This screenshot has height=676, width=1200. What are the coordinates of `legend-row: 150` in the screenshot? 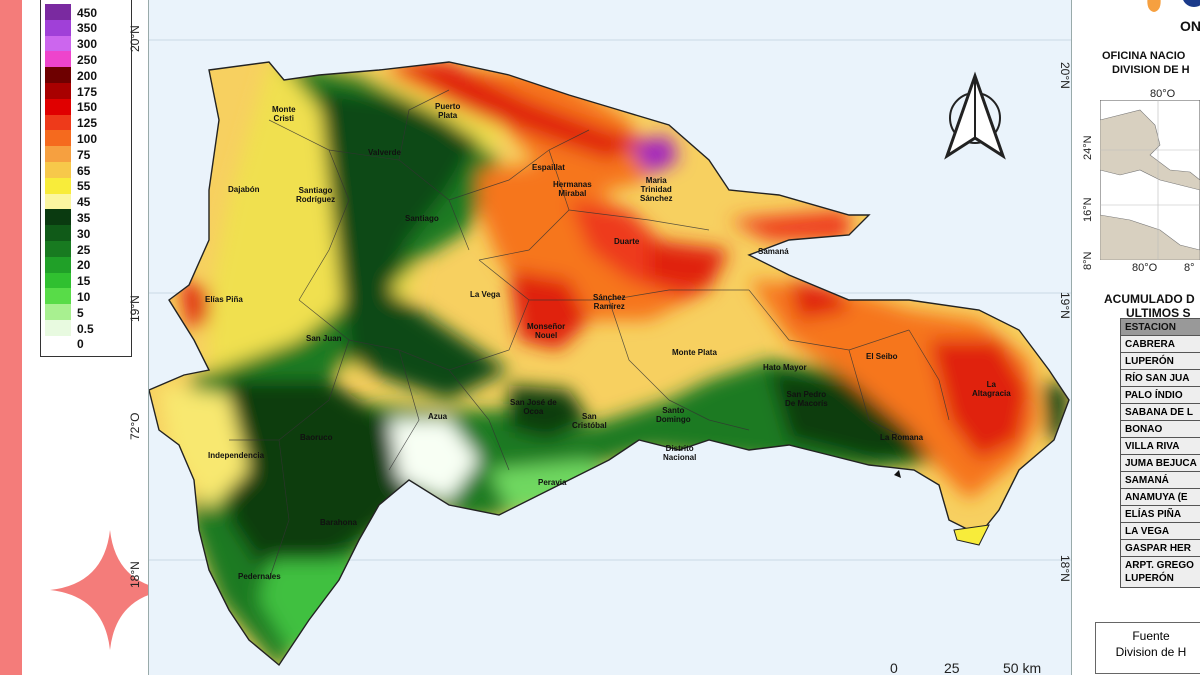 It's located at (71, 107).